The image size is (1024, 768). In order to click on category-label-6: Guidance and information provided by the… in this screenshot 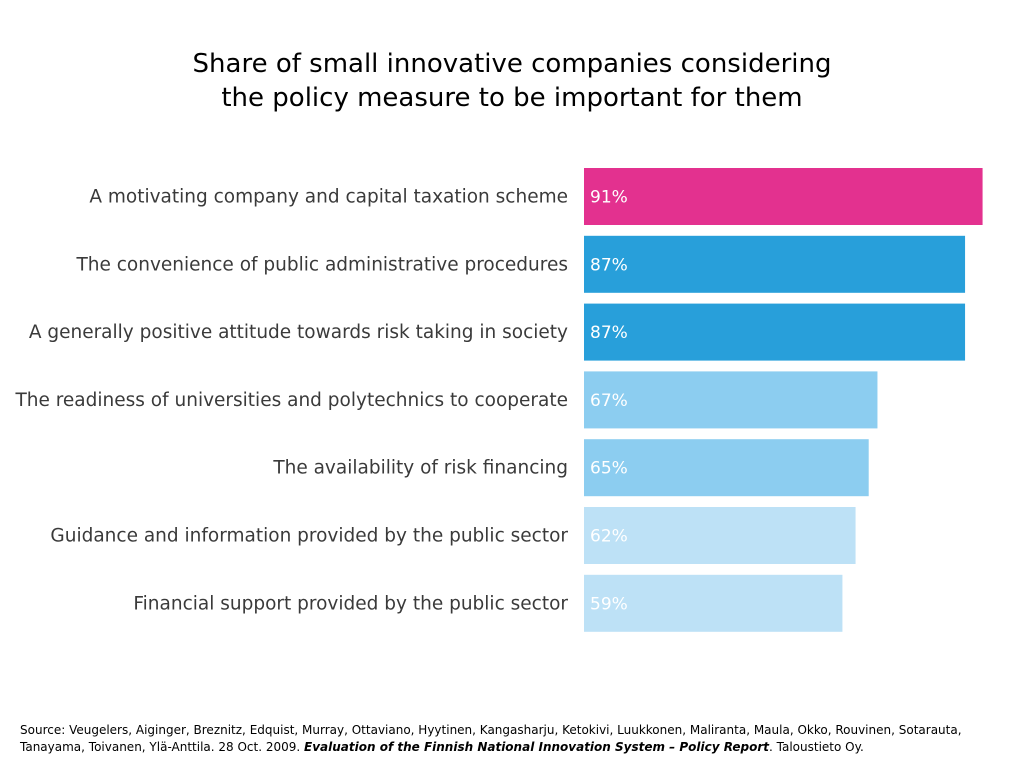, I will do `click(309, 536)`.